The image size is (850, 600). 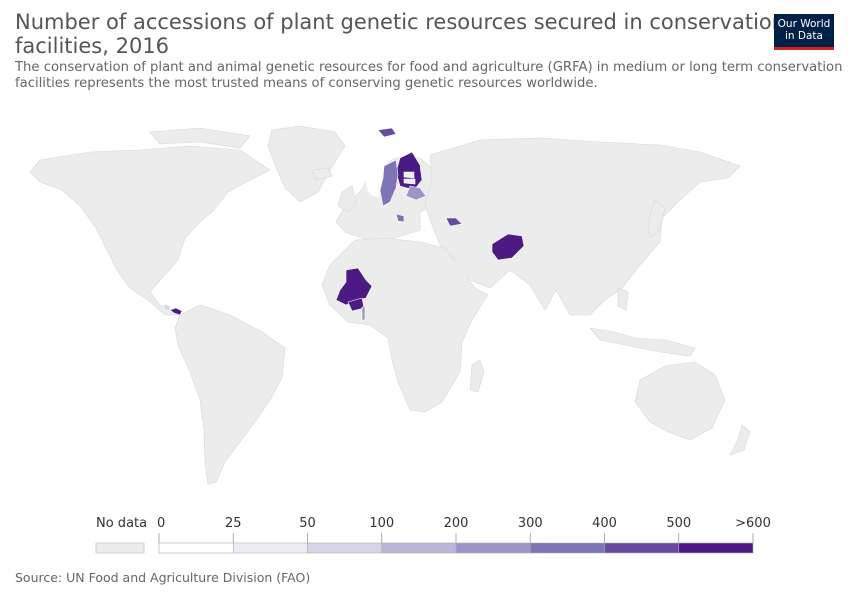 I want to click on chart-title-line-2: facilities, 2016, so click(x=92, y=46).